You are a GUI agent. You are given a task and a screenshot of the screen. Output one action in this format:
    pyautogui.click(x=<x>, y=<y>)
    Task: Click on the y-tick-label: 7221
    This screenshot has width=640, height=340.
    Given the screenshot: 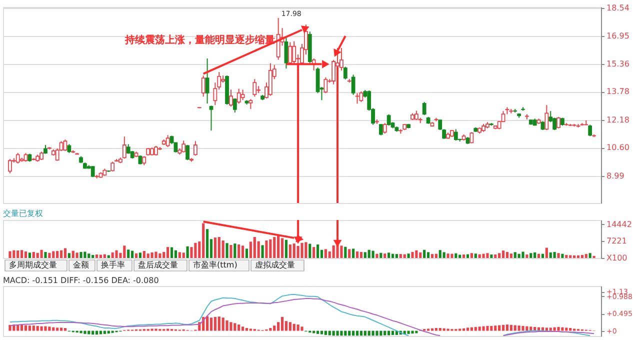 What is the action you would take?
    pyautogui.click(x=616, y=241)
    